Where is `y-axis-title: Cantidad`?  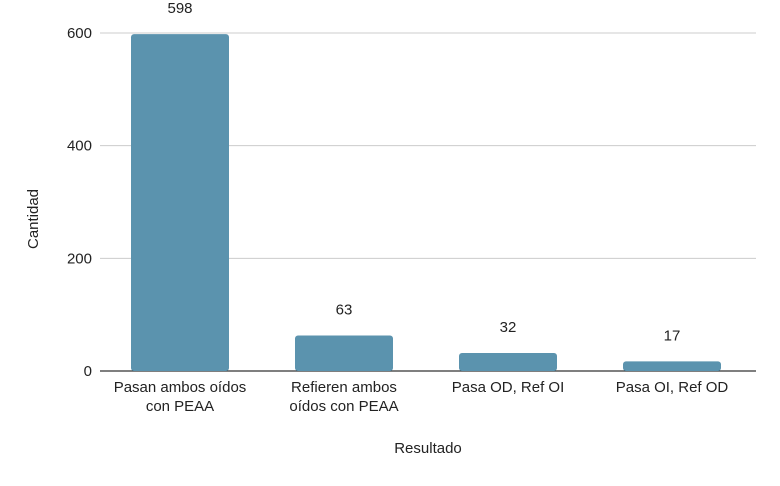
y-axis-title: Cantidad is located at coordinates (33, 219).